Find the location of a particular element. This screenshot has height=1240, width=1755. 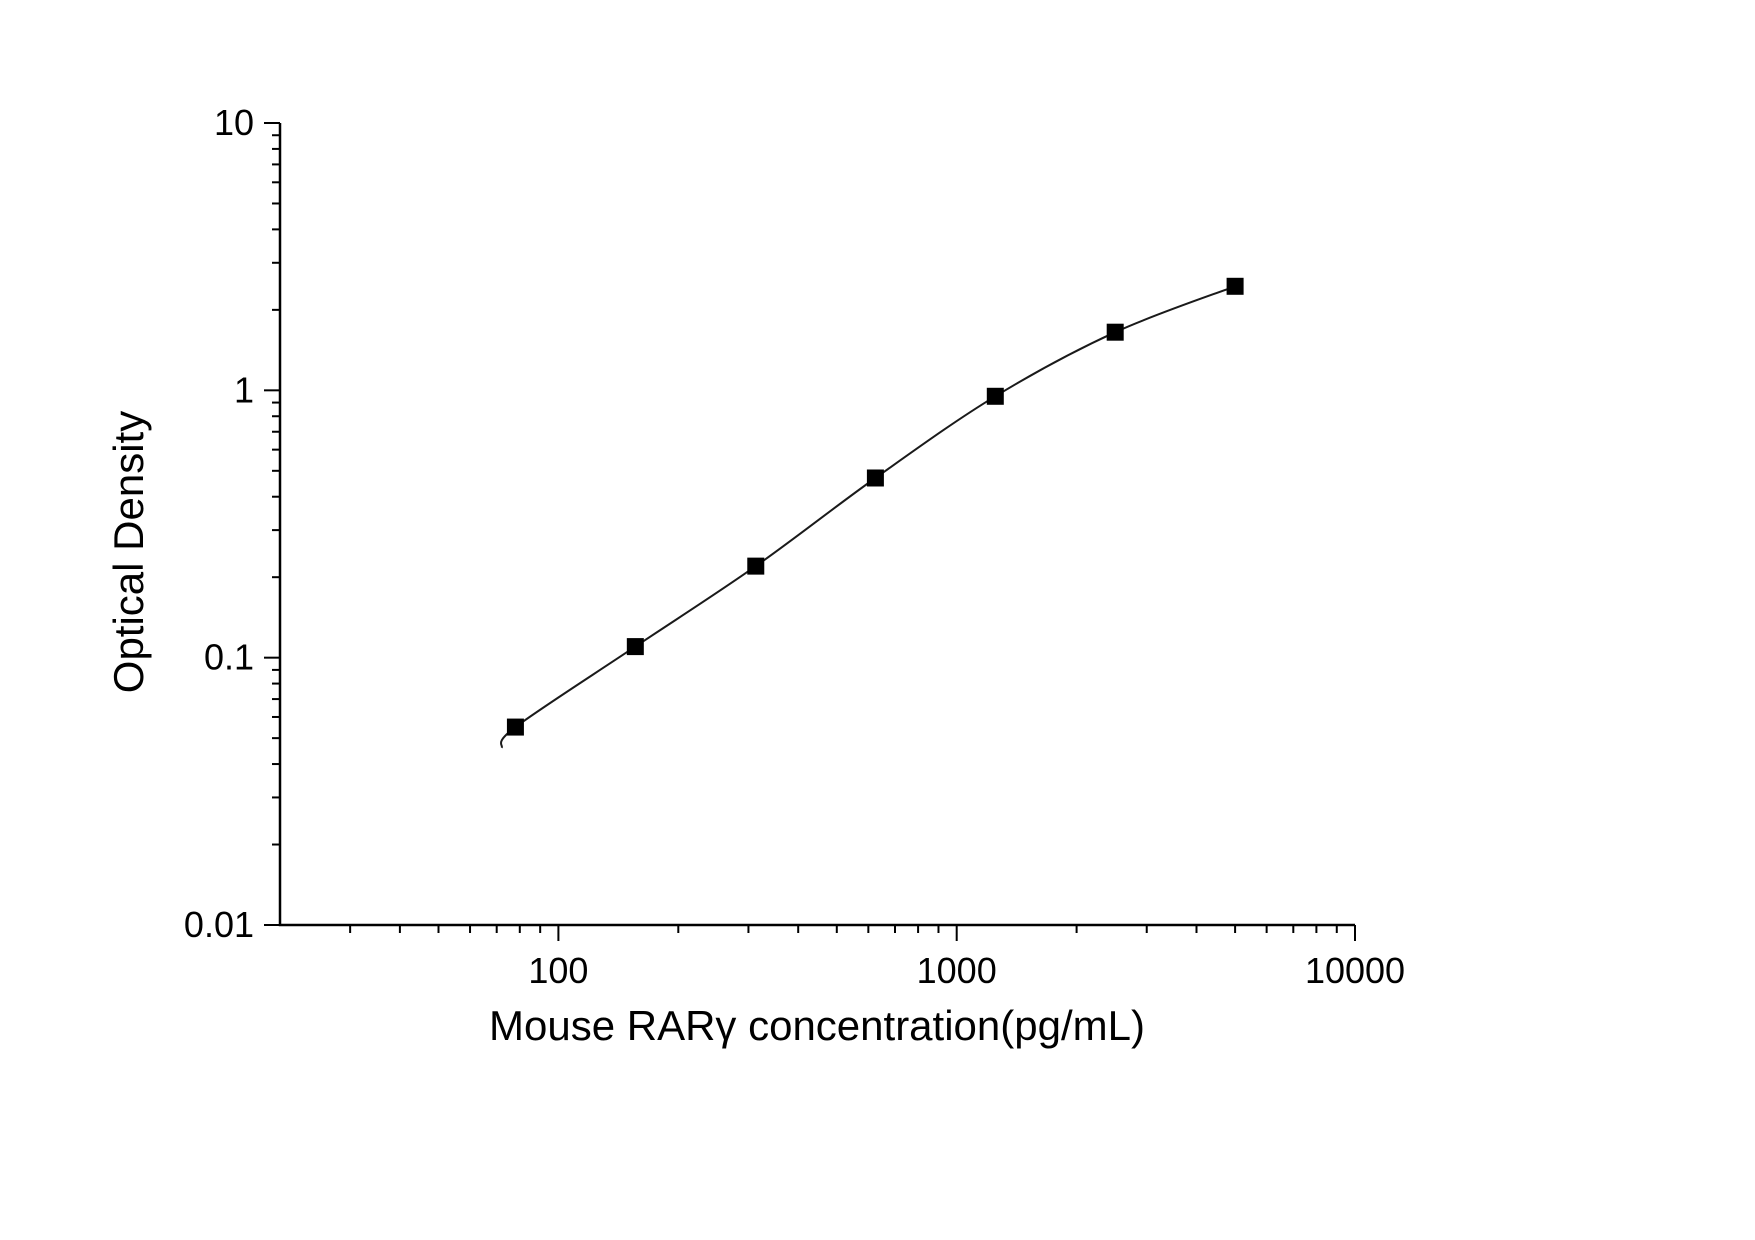

y-tick-label: 0.01 is located at coordinates (219, 924).